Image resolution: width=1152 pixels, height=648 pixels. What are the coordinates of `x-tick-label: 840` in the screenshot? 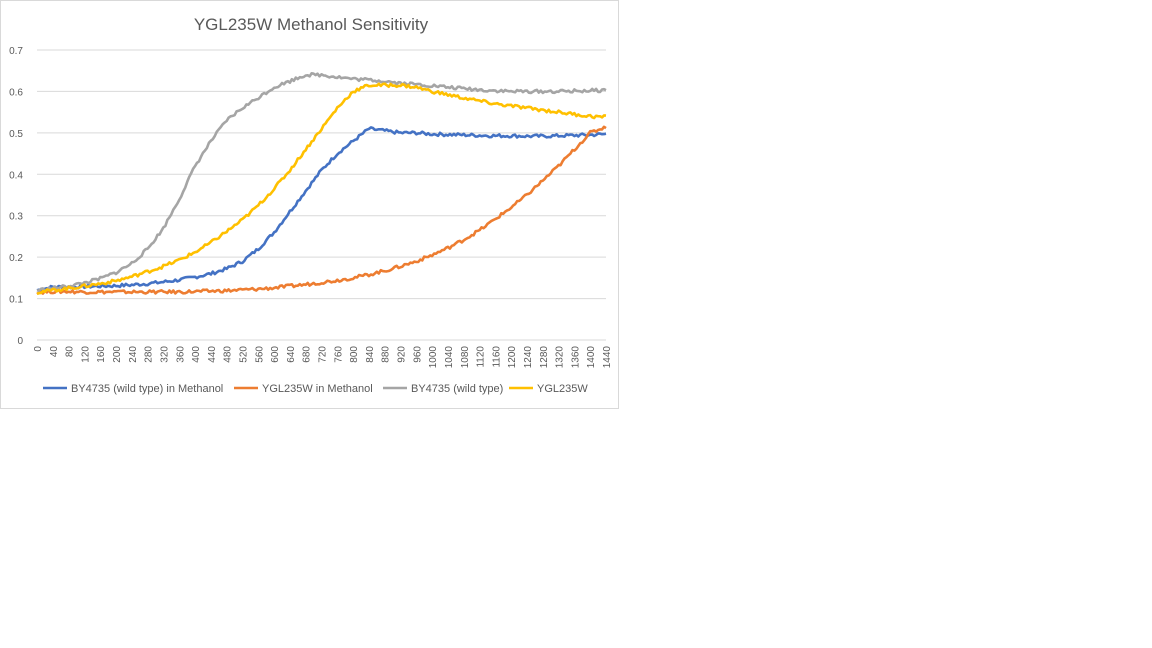 It's located at (370, 354).